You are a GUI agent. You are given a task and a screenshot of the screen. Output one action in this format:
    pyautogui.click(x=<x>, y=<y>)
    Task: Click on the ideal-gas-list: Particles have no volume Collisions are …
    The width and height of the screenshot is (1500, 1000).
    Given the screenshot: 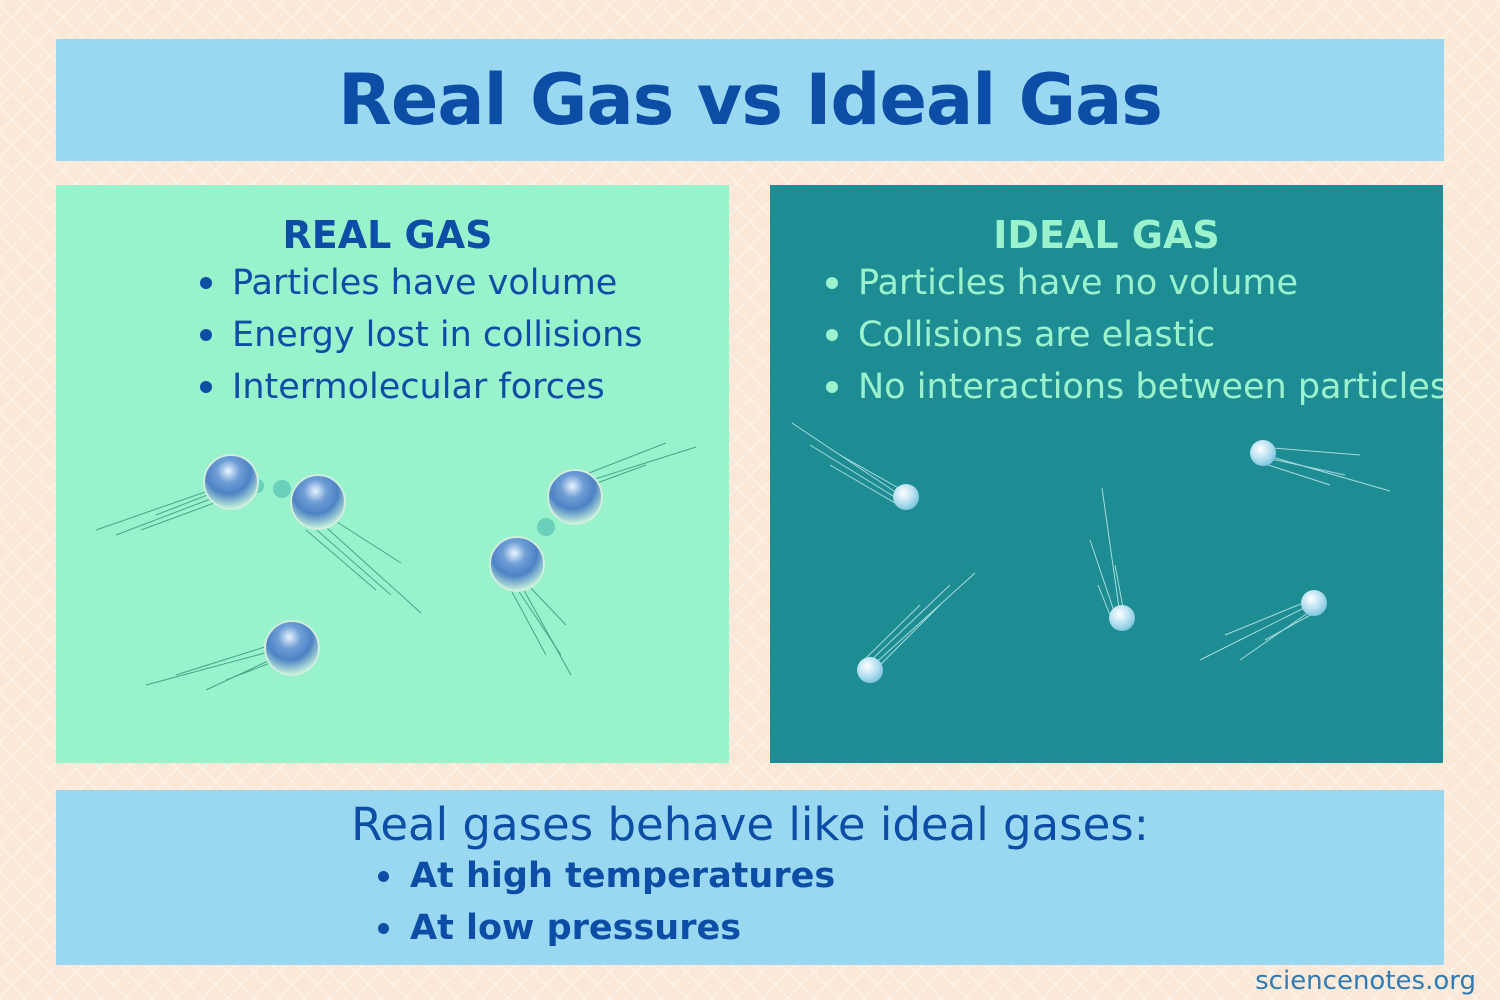 What is the action you would take?
    pyautogui.click(x=1132, y=335)
    